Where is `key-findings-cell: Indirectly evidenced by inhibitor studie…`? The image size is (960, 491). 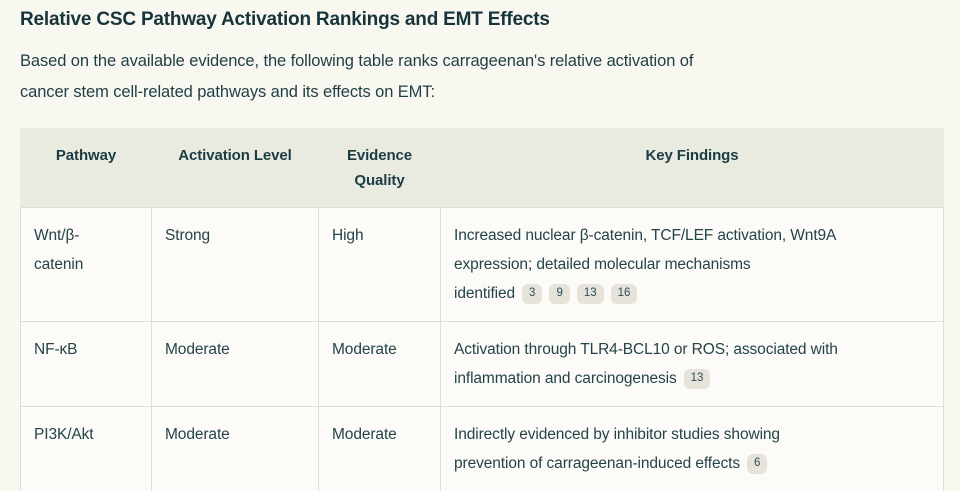
key-findings-cell: Indirectly evidenced by inhibitor studie… is located at coordinates (692, 448).